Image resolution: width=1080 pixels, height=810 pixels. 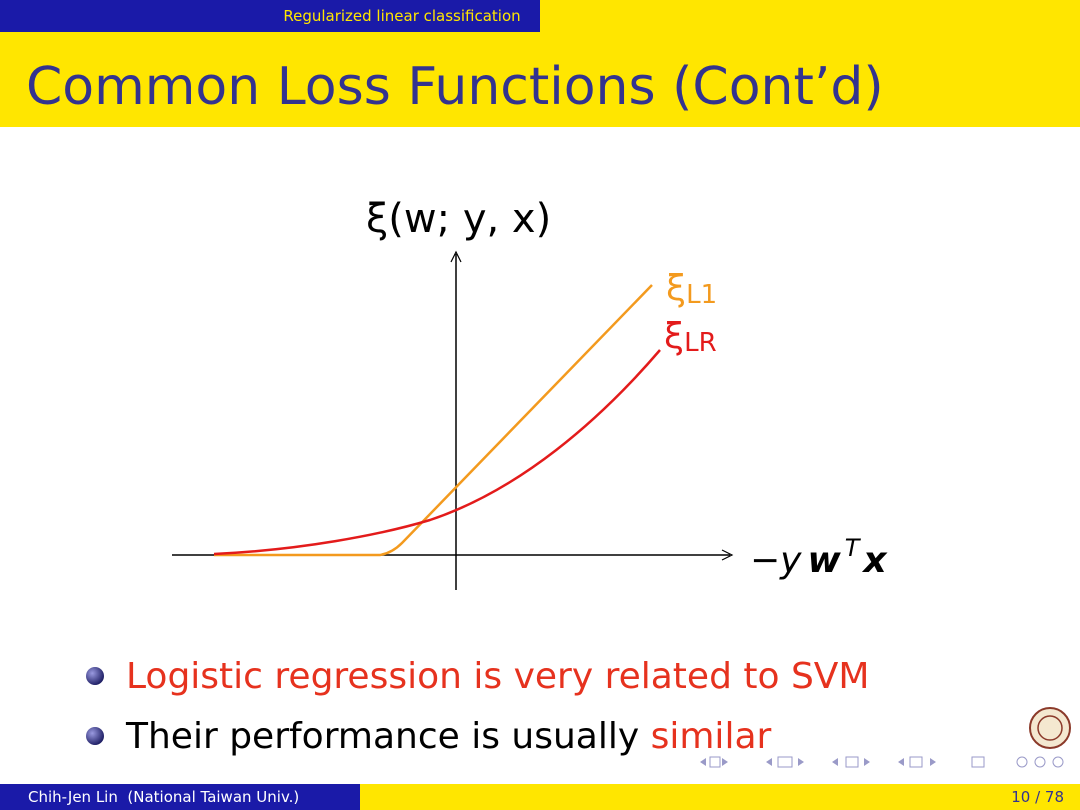 I want to click on nav-icons, so click(x=882, y=762).